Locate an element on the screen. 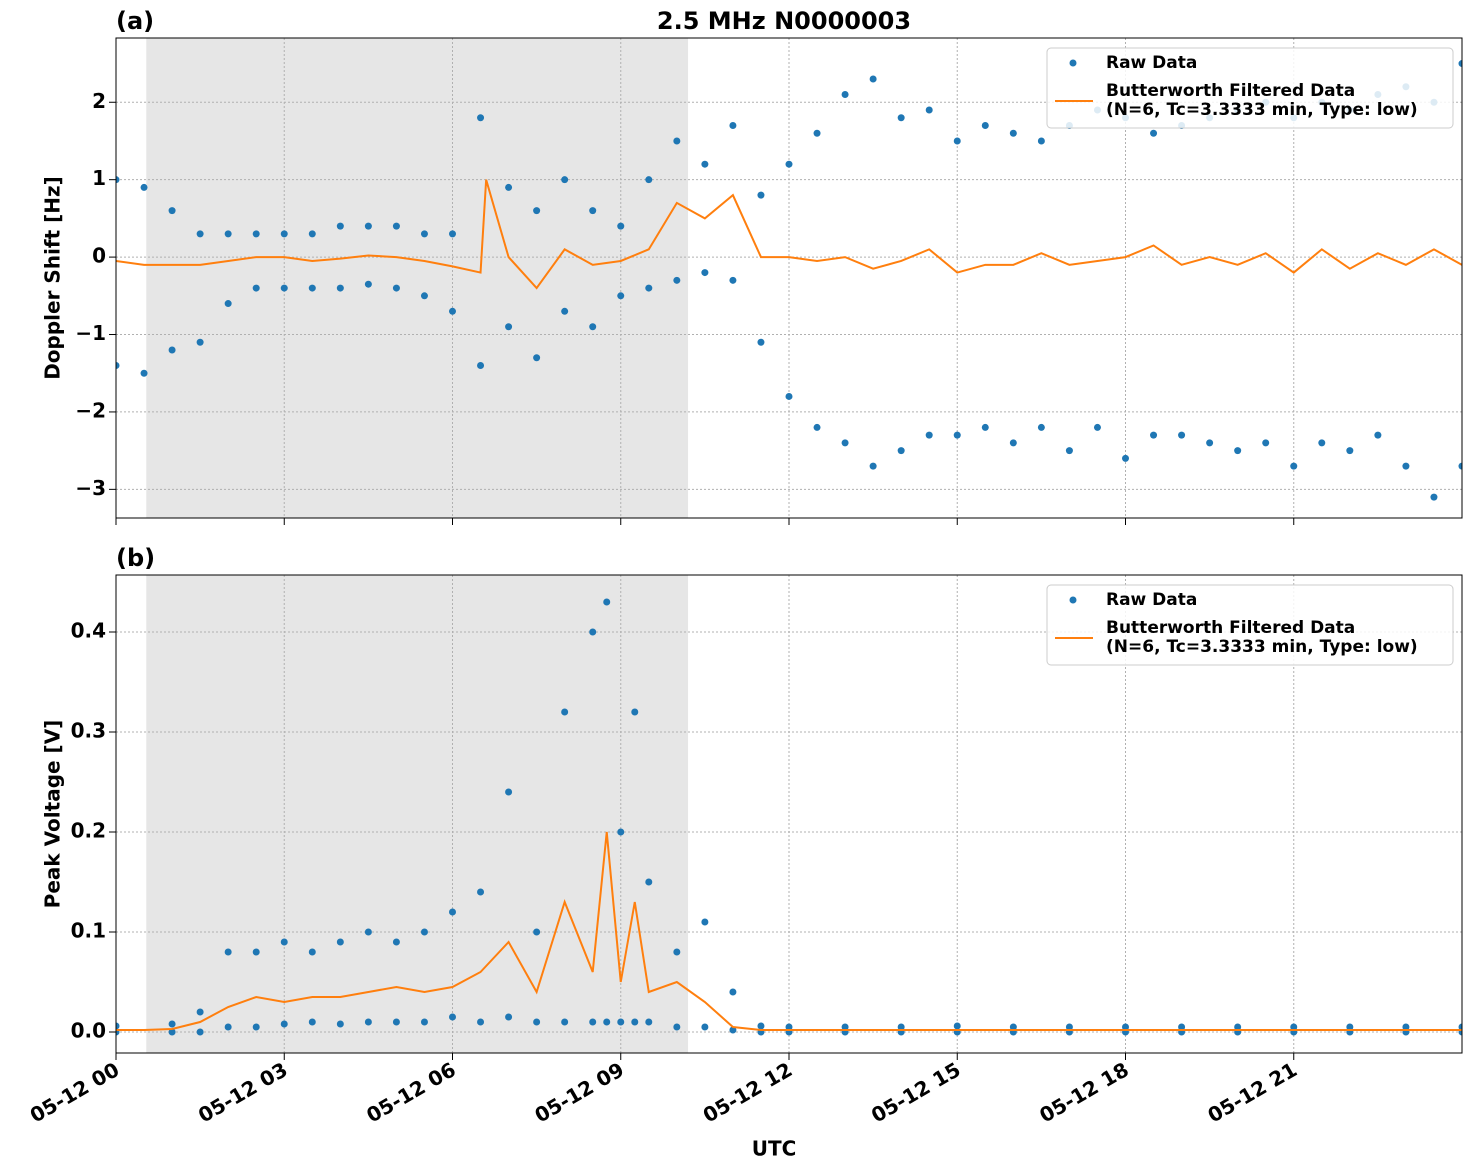 The width and height of the screenshot is (1472, 1172). legend-box is located at coordinates (1250, 88).